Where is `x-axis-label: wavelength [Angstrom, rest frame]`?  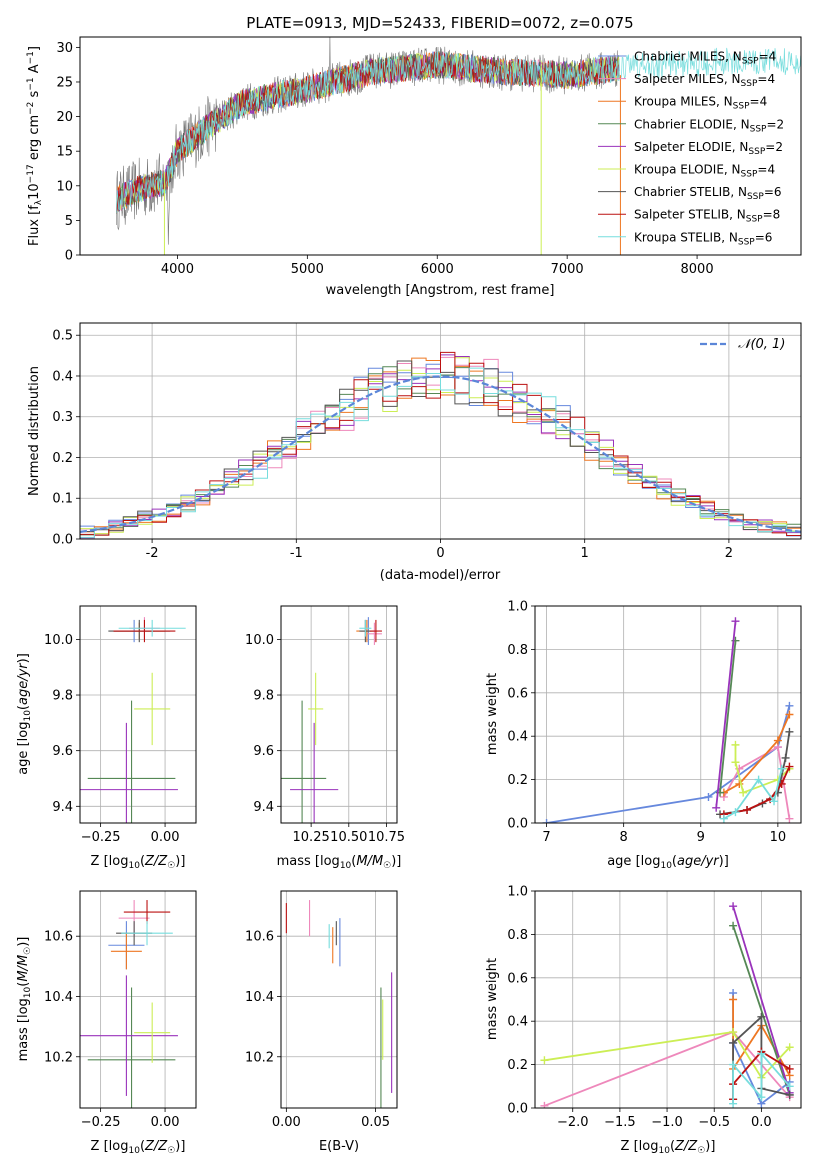 x-axis-label: wavelength [Angstrom, rest frame] is located at coordinates (440, 290).